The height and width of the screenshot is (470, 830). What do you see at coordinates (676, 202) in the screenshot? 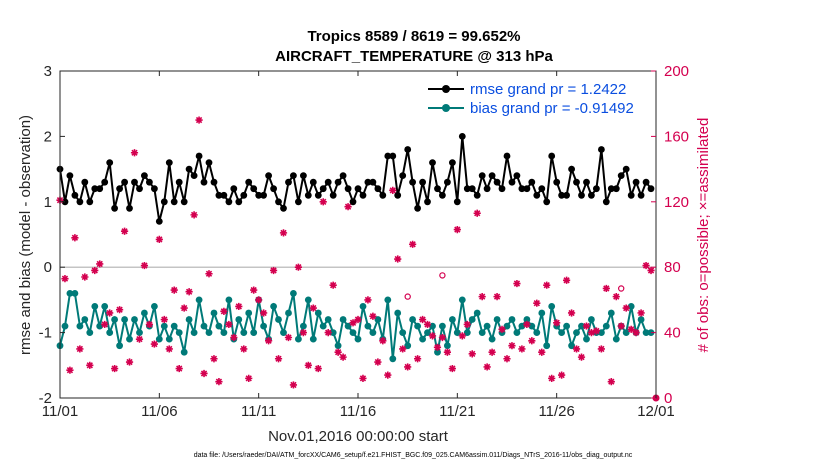
I see `y-right-tick-label: 120` at bounding box center [676, 202].